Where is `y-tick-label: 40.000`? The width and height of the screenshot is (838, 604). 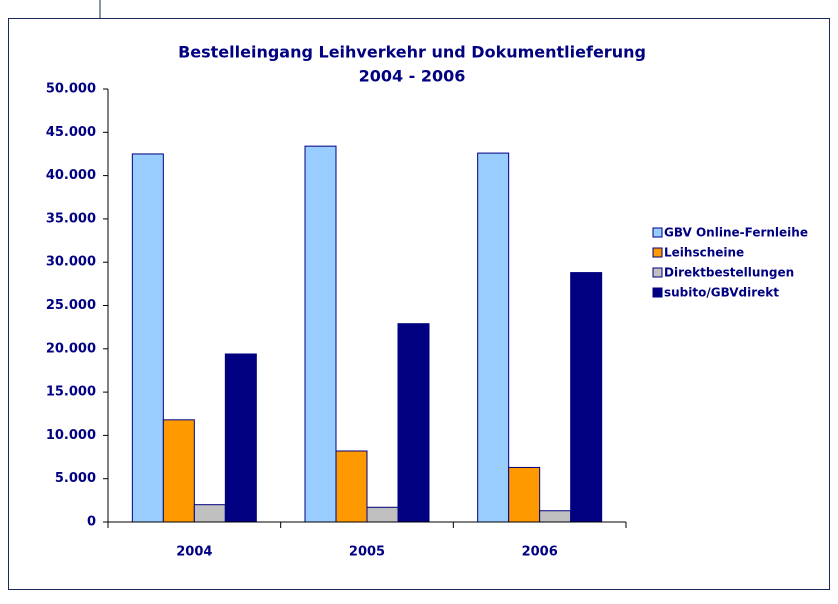
y-tick-label: 40.000 is located at coordinates (71, 175).